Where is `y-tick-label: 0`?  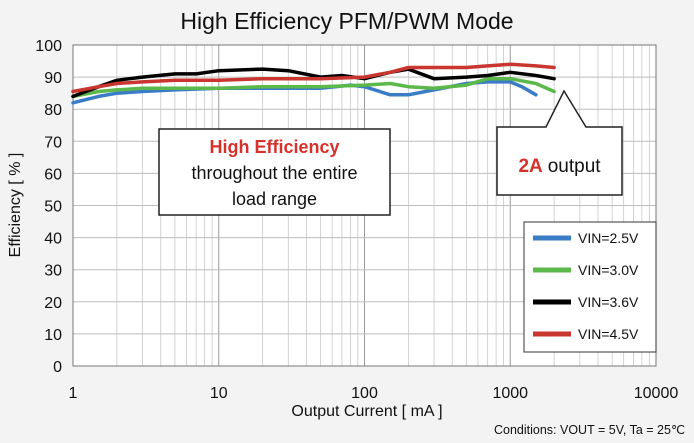 y-tick-label: 0 is located at coordinates (57, 367).